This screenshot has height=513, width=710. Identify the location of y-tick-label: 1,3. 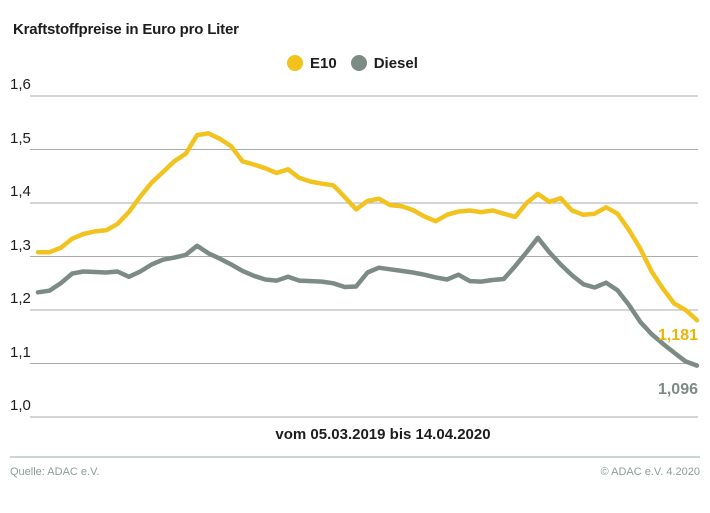
(20, 245).